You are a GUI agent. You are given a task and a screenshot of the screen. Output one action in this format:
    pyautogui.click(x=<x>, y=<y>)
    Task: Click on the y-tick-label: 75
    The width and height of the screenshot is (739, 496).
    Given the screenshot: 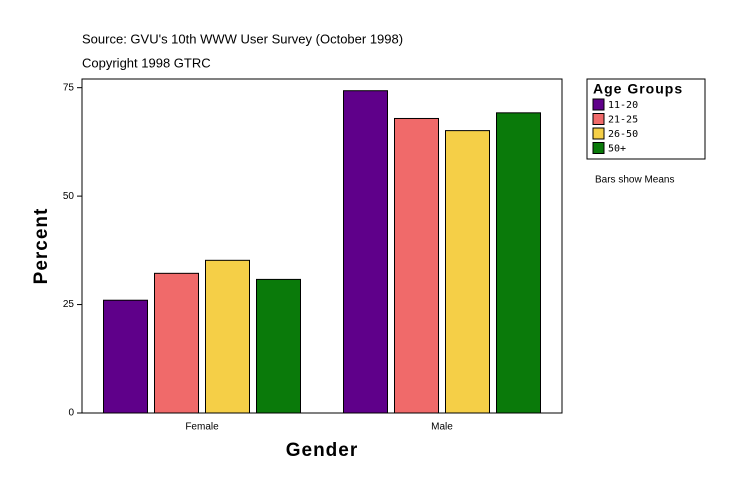 What is the action you would take?
    pyautogui.click(x=69, y=87)
    